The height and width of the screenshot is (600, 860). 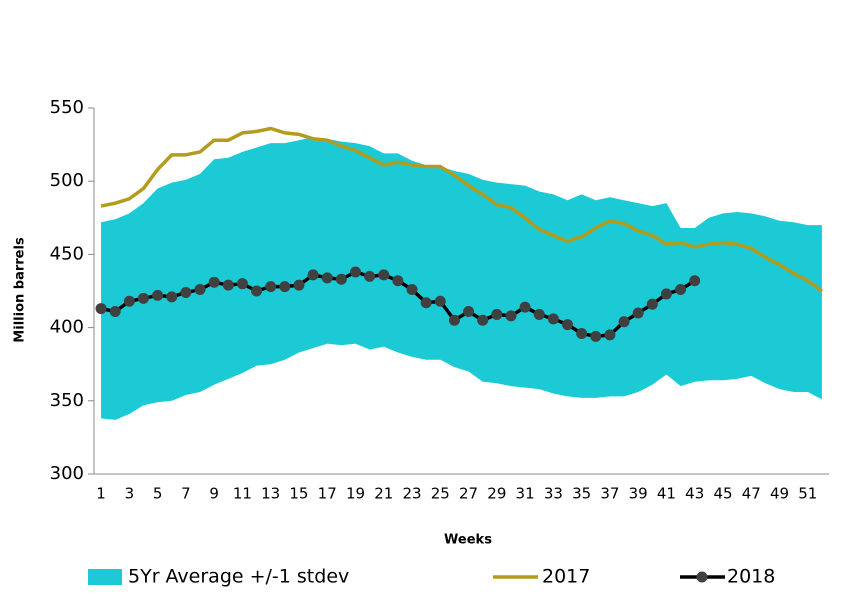 I want to click on x-tick-label: 45, so click(x=722, y=494).